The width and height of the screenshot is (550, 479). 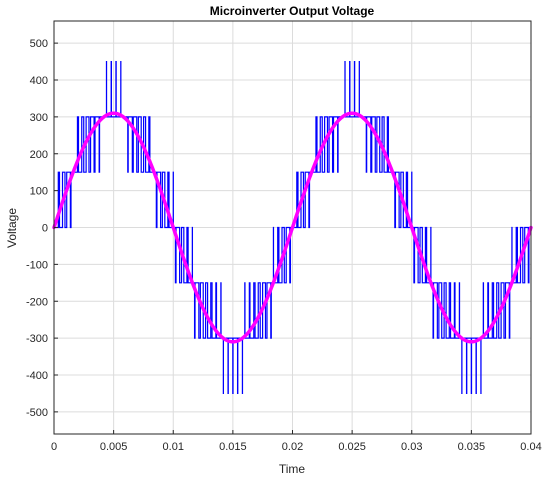 I want to click on y-tick-label: -400, so click(x=37, y=376).